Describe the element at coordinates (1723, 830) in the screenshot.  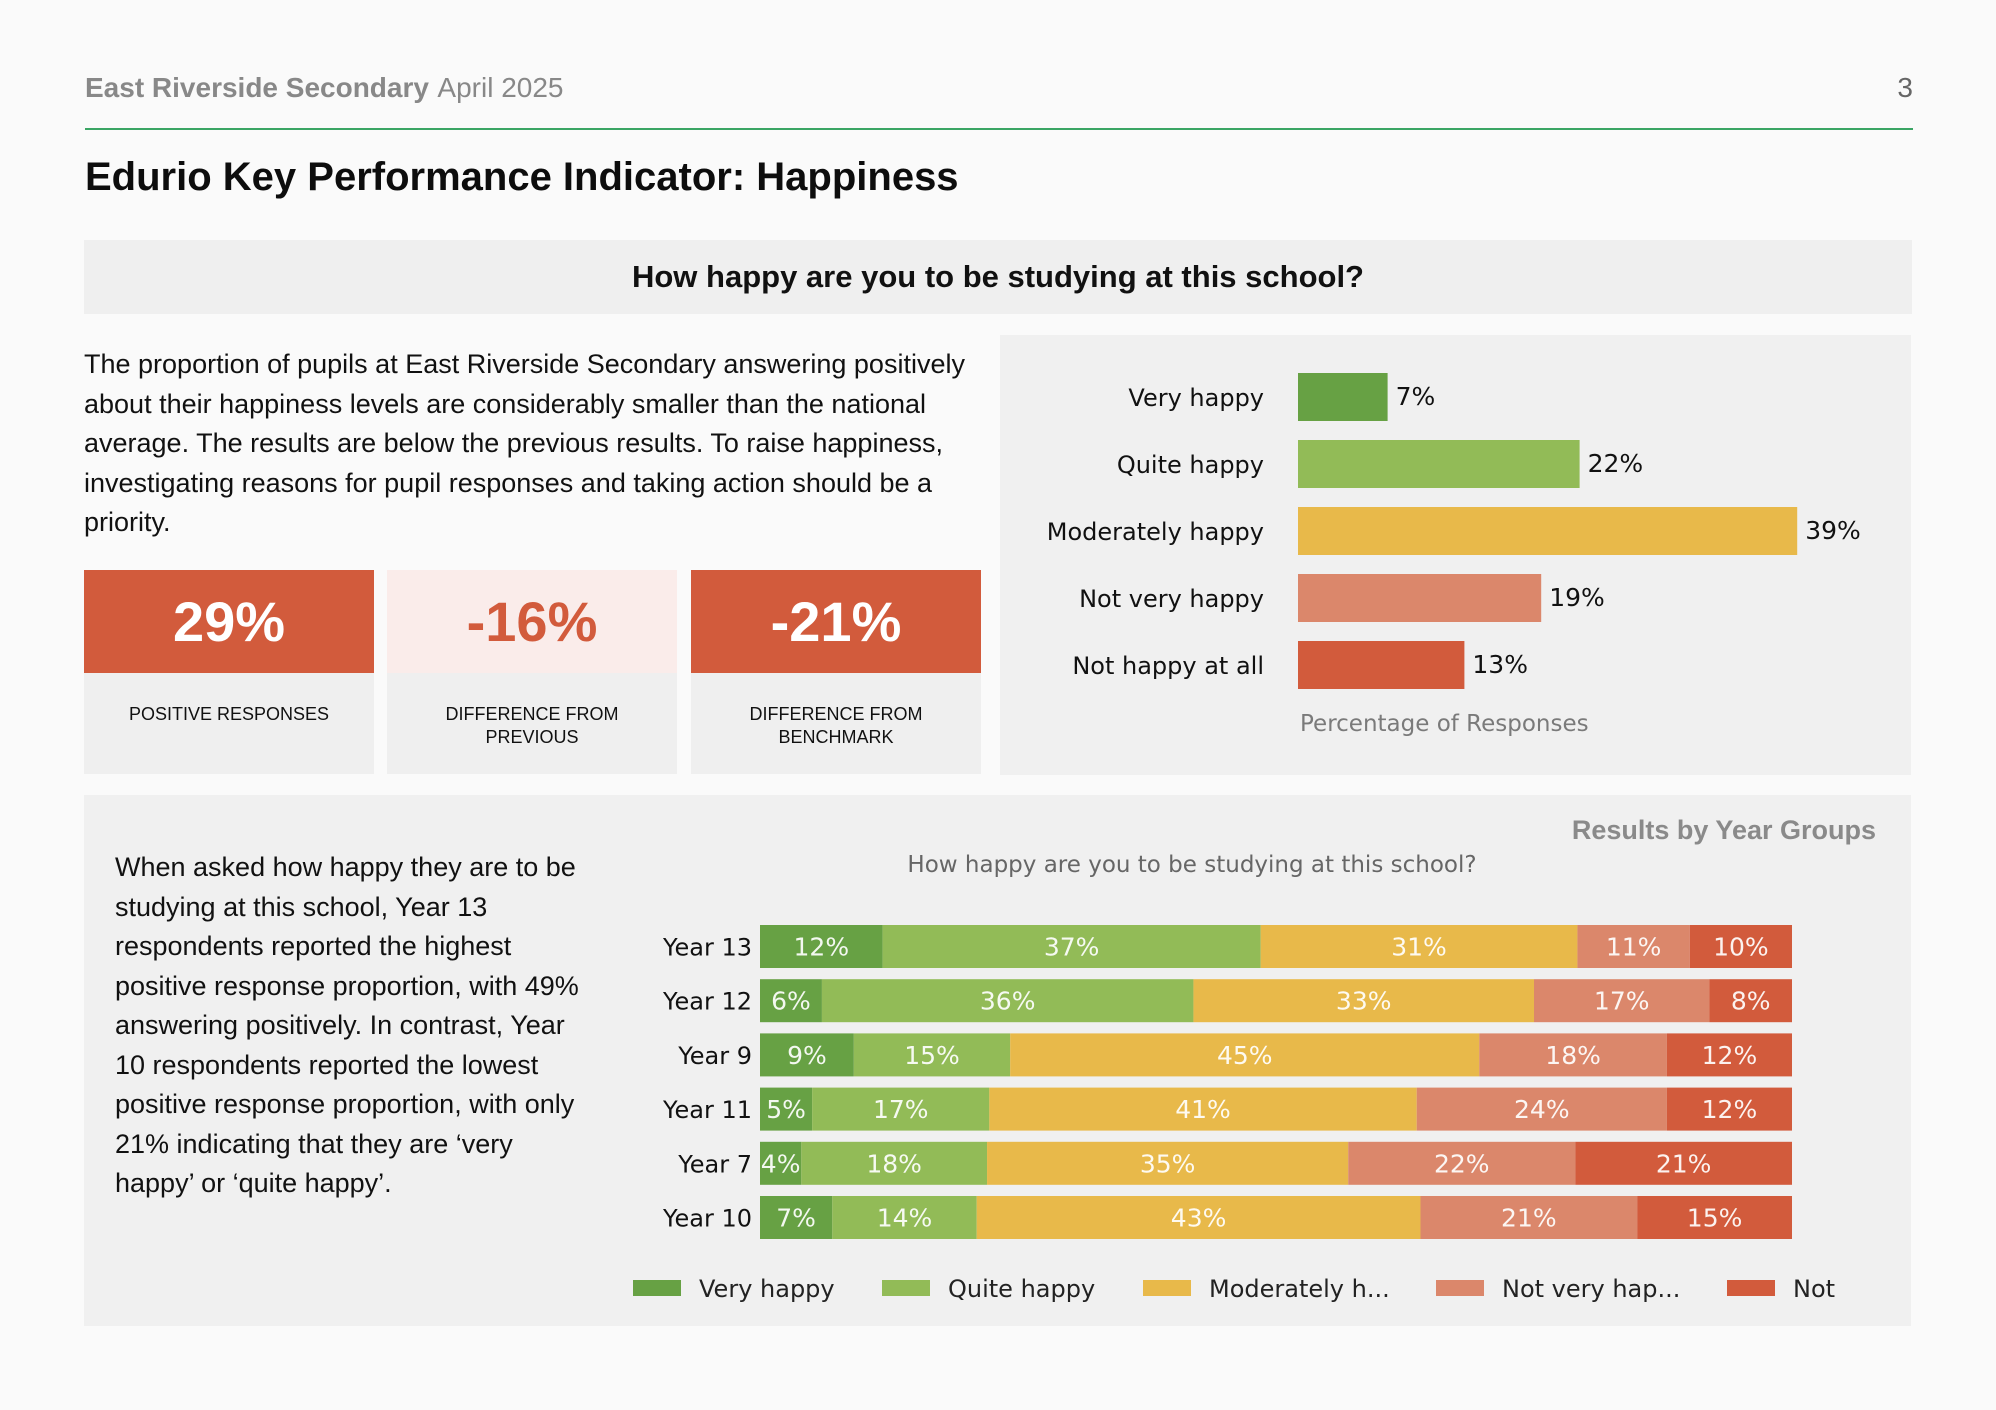
I see `results-title: Results by Year Groups` at that location.